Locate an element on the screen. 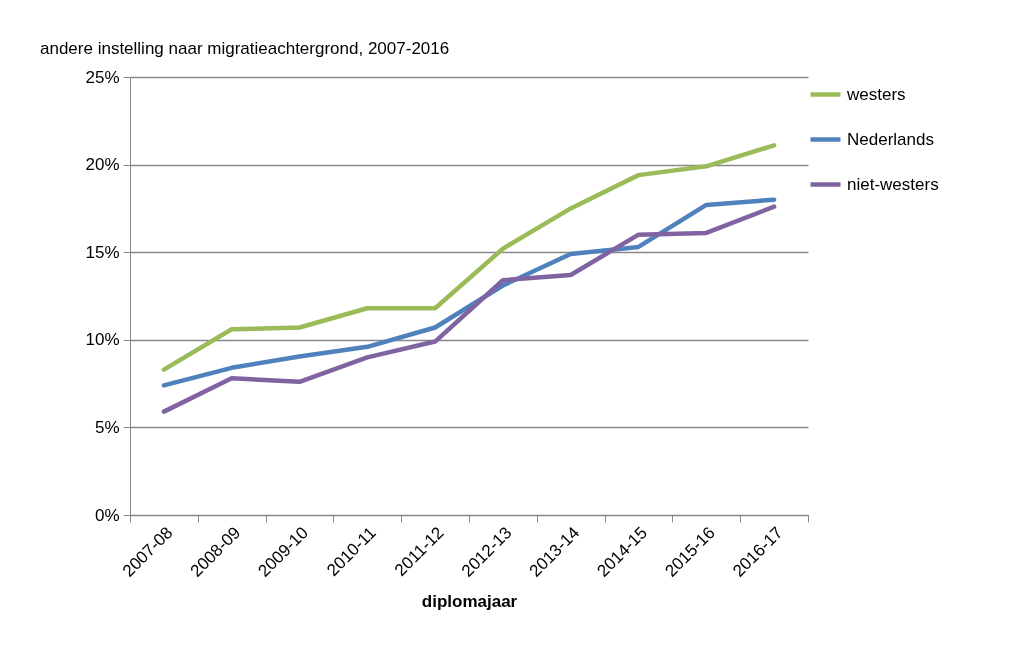  chart-title: andere instelling naar migratieachtergrond, 2007-2016 is located at coordinates (245, 48).